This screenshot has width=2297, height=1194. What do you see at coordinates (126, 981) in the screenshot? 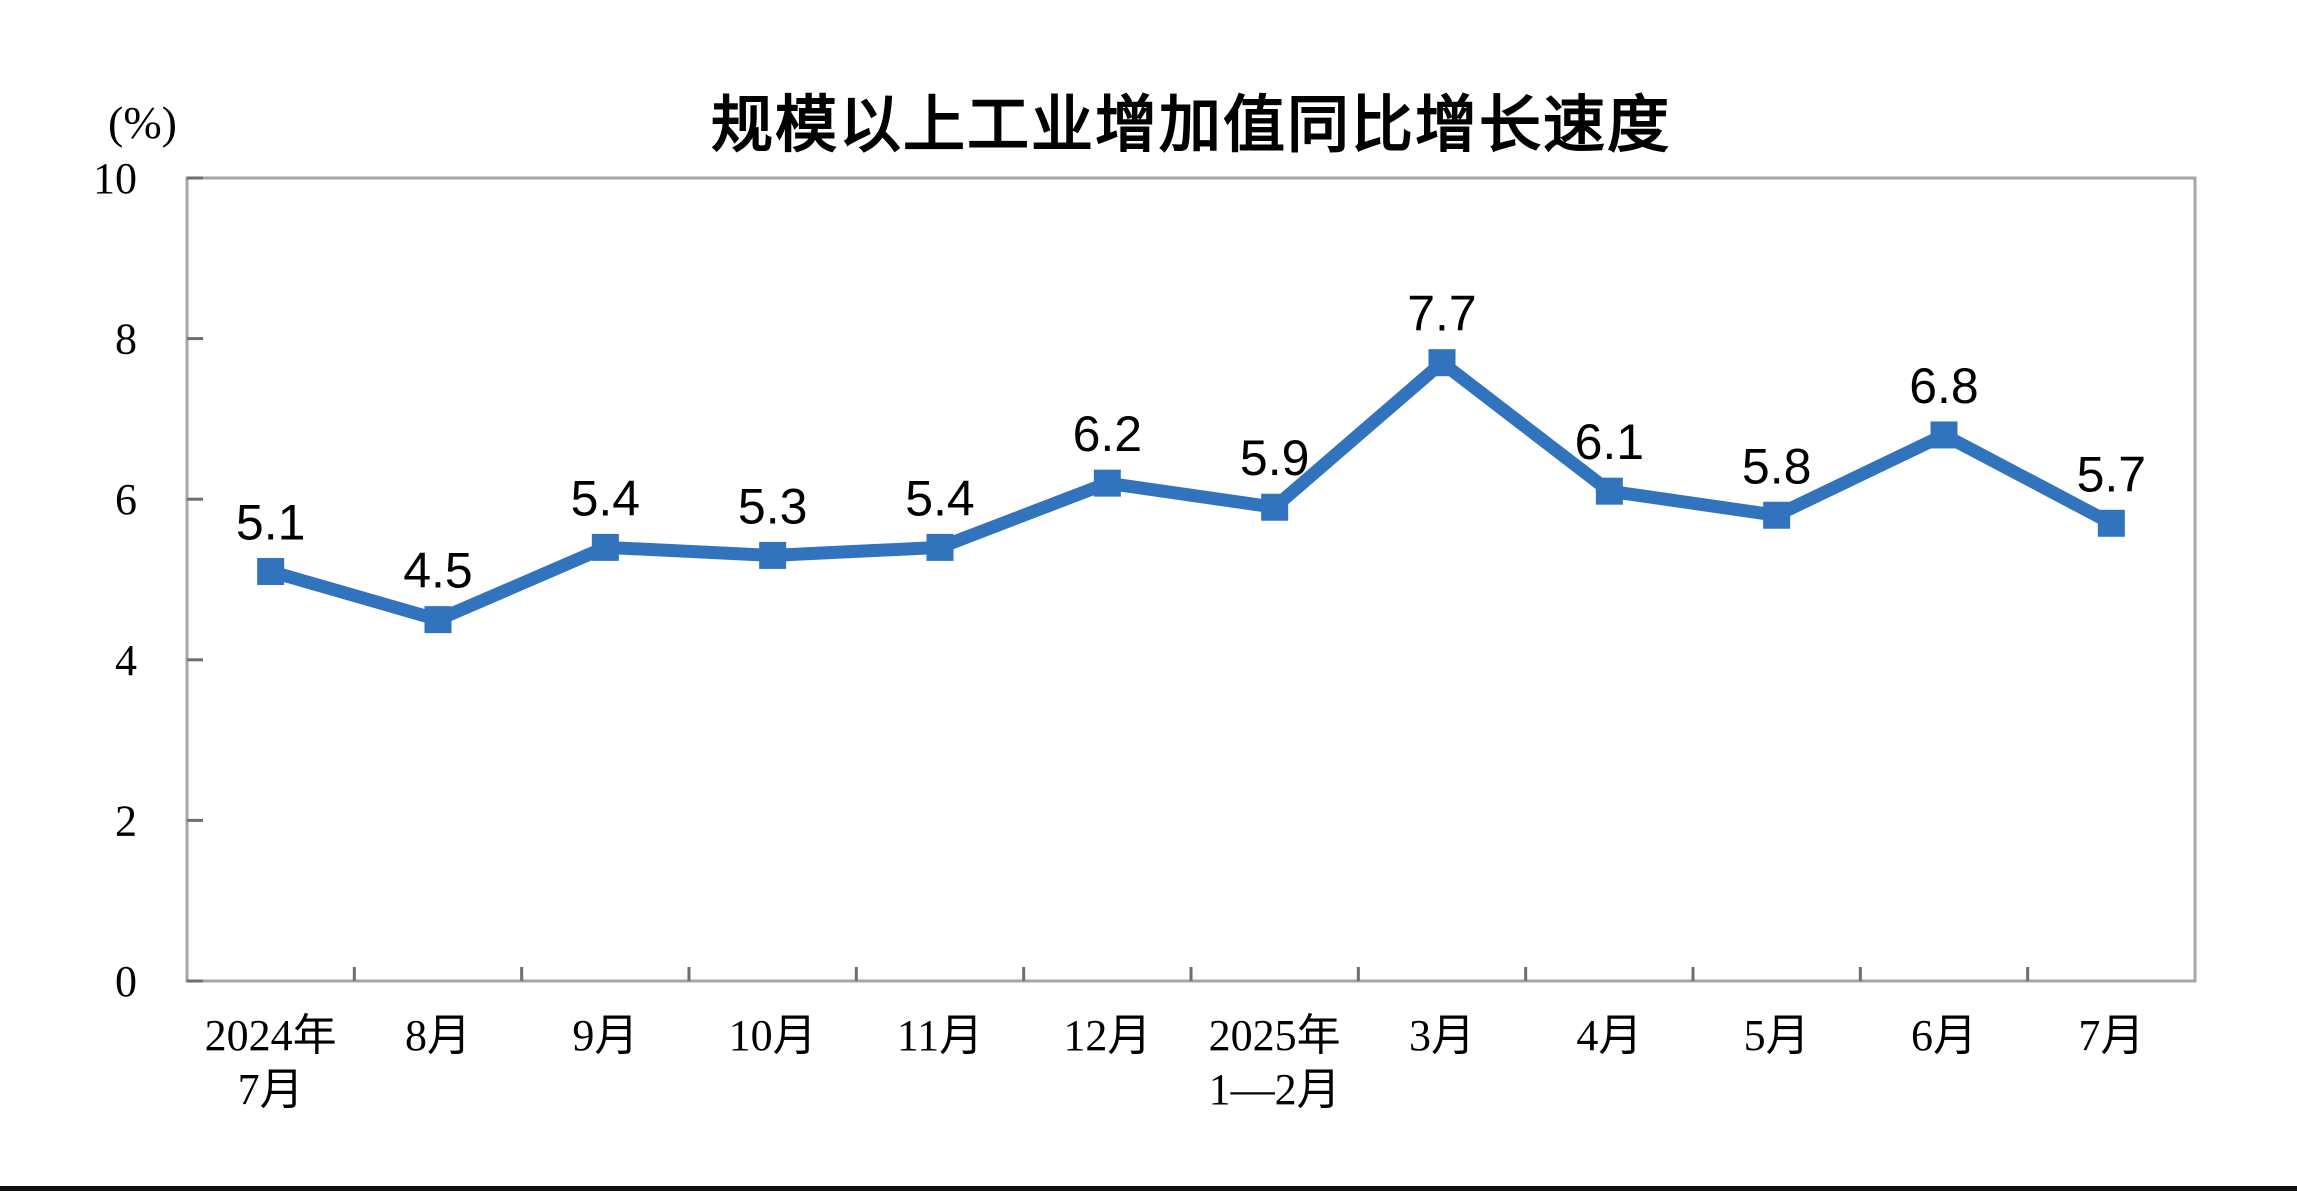
I see `y-axis-tick-label: 0` at bounding box center [126, 981].